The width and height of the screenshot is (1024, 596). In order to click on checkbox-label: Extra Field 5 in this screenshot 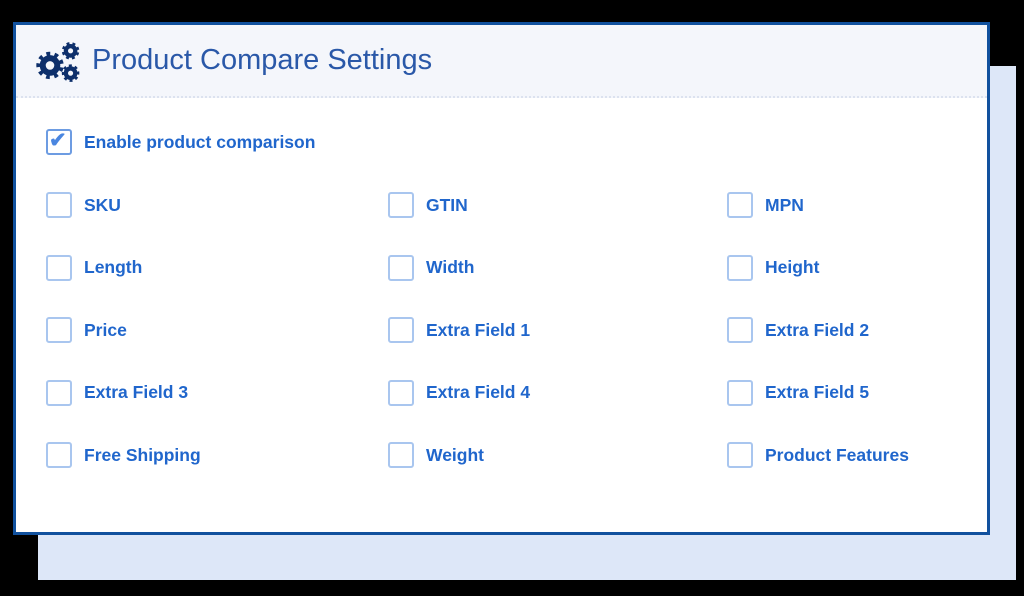, I will do `click(817, 392)`.